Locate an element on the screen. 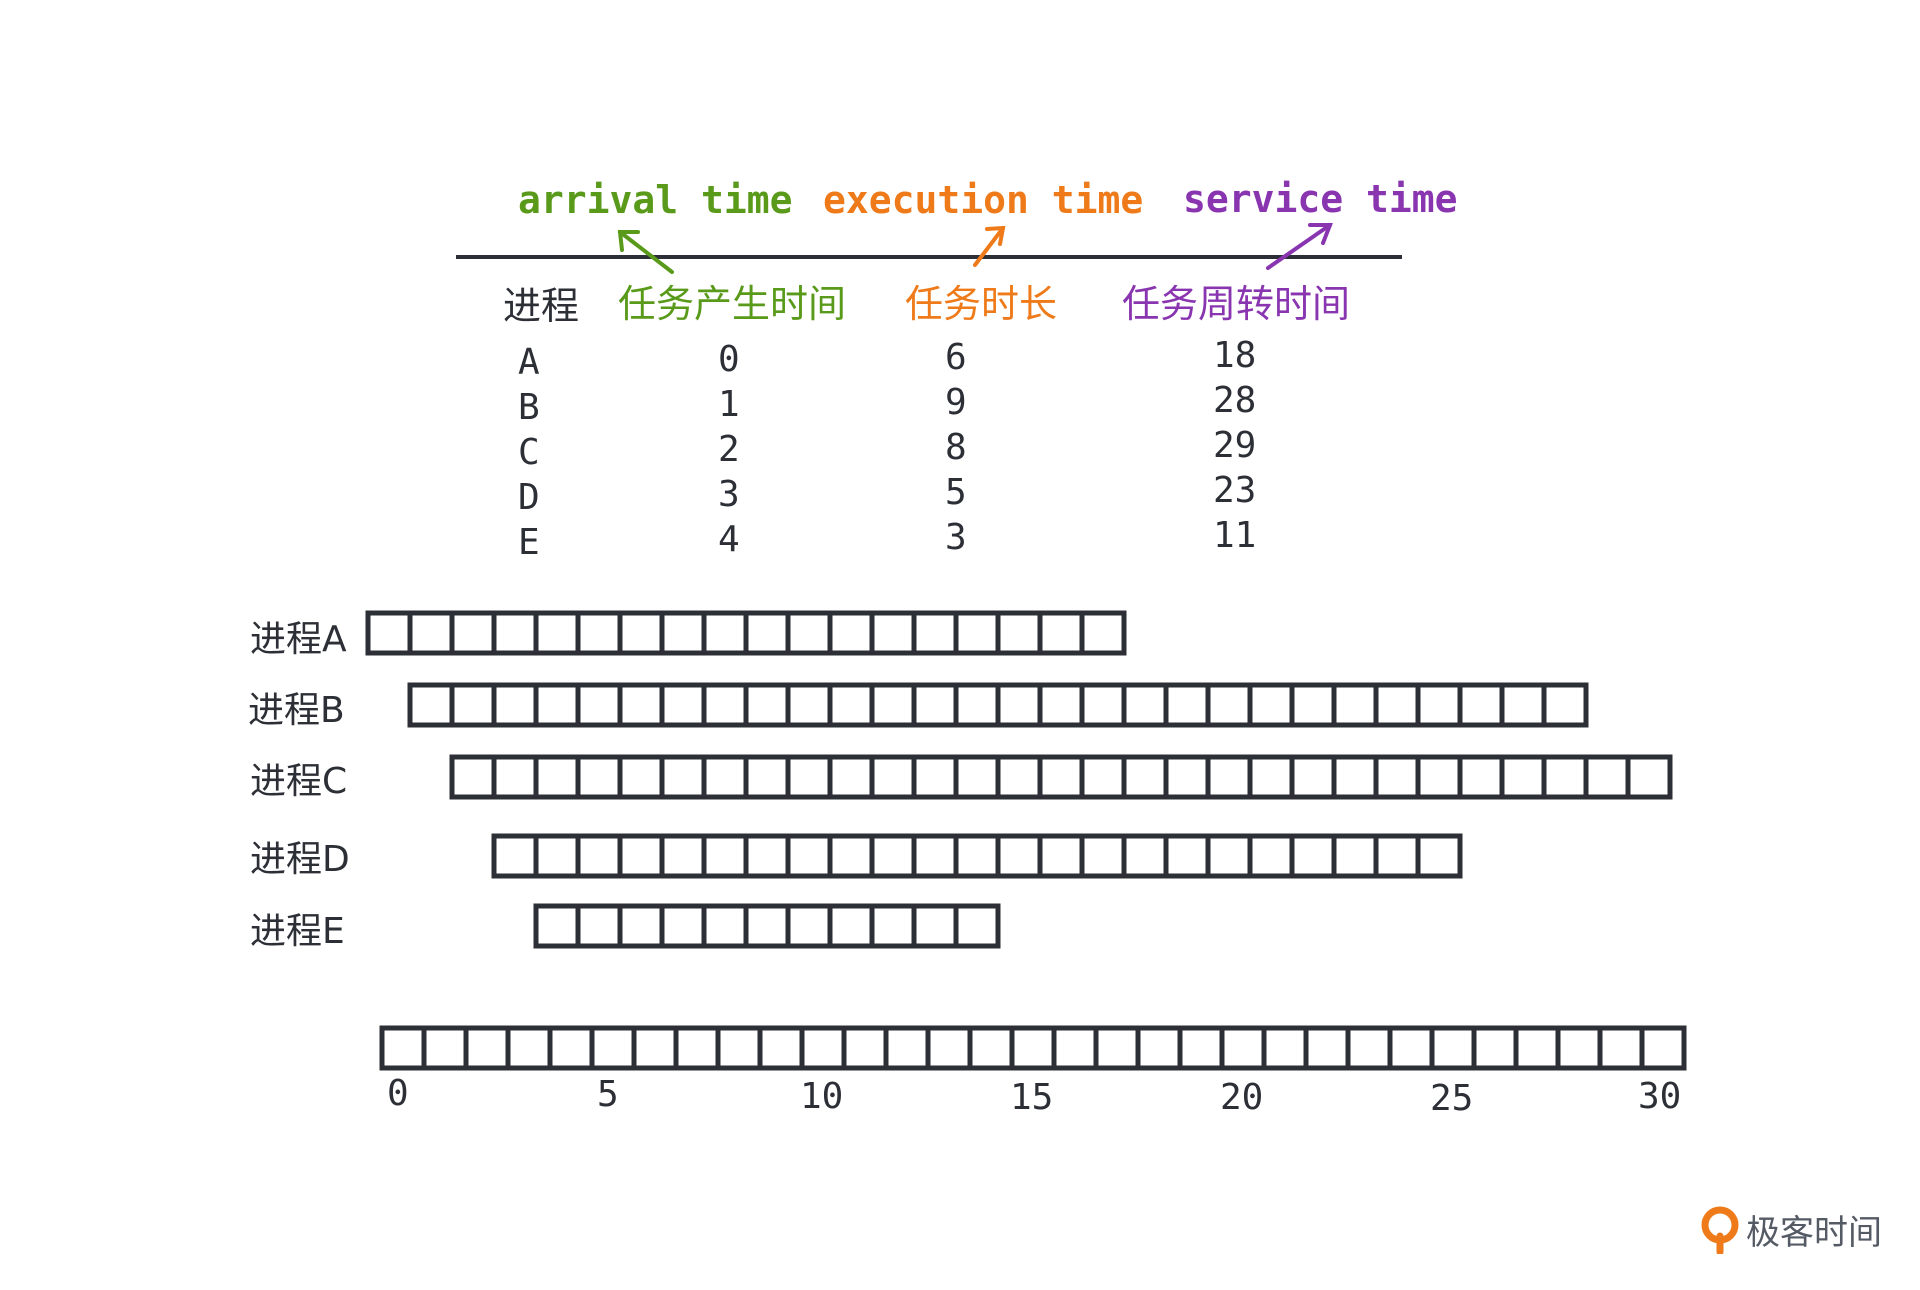 This screenshot has width=1920, height=1290. table-cell: 3 is located at coordinates (729, 494).